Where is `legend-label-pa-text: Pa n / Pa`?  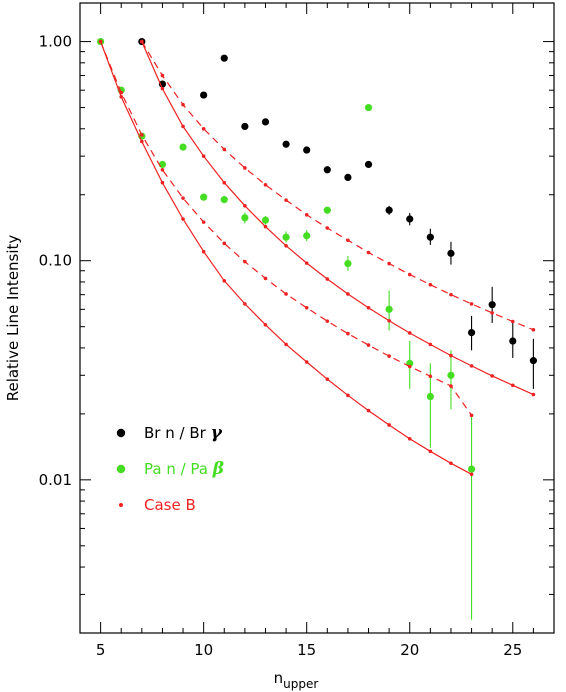 legend-label-pa-text: Pa n / Pa is located at coordinates (178, 469).